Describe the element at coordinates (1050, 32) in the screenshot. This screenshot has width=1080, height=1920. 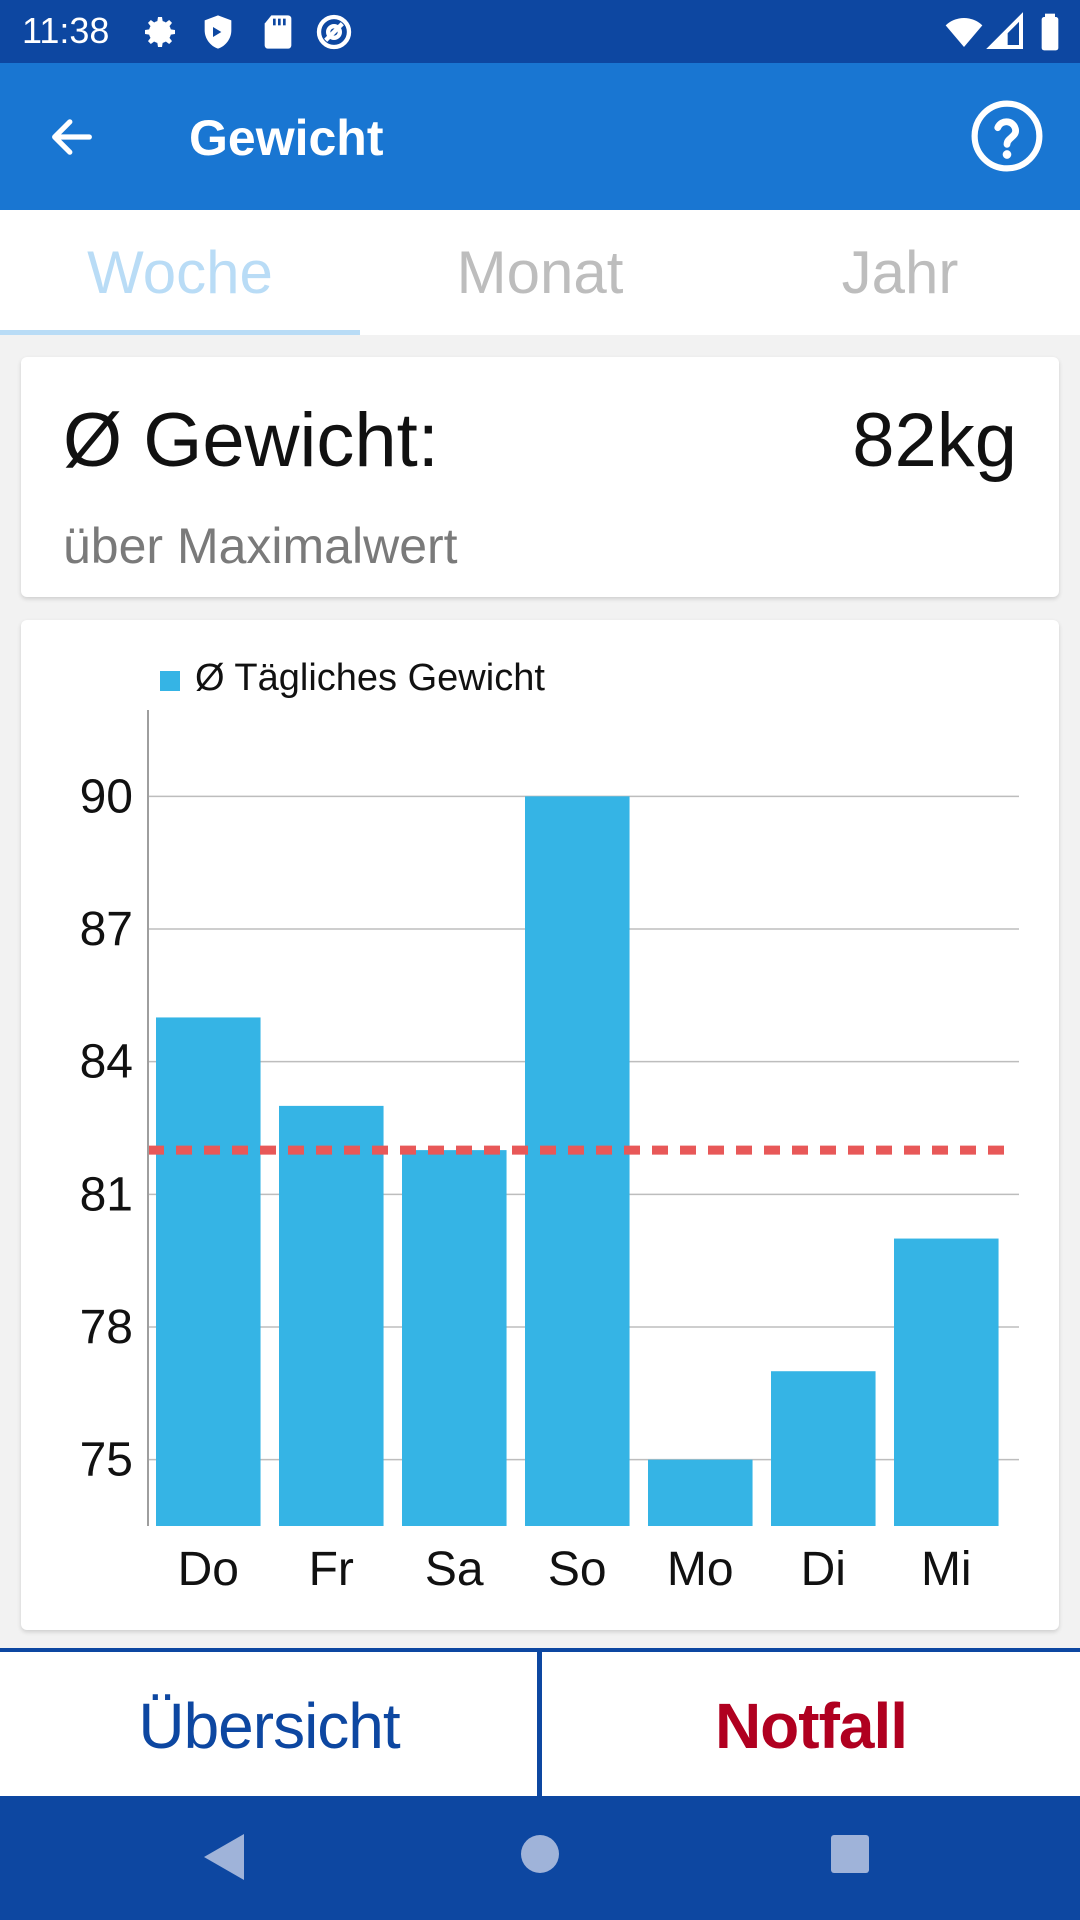
I see `battery-icon` at that location.